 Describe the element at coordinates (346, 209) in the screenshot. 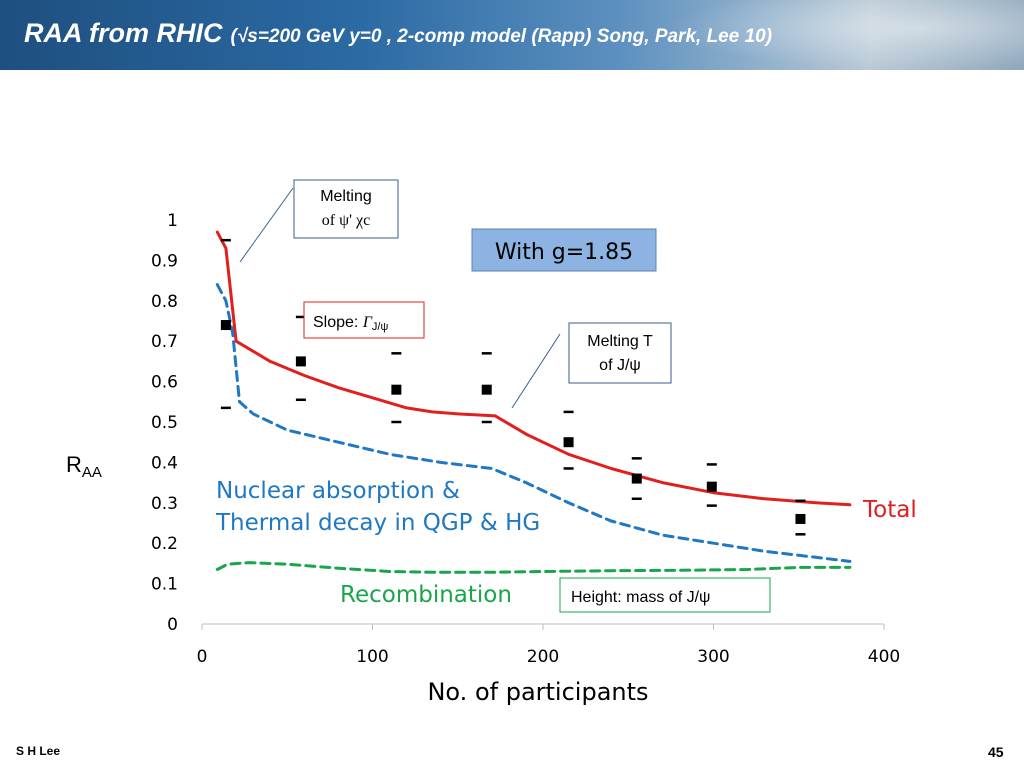

I see `melting-psi-box` at that location.